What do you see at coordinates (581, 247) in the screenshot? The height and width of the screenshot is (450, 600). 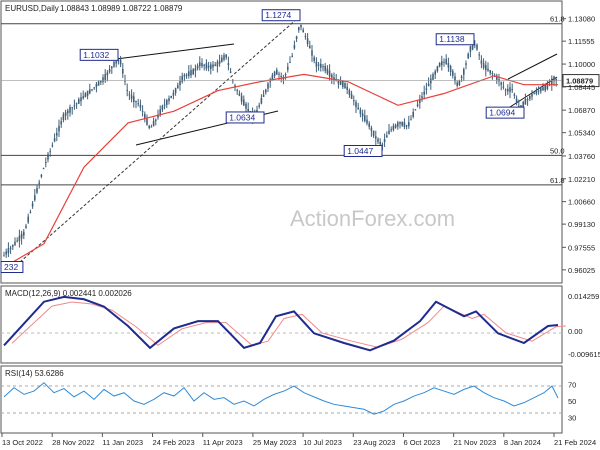 I see `price-tick-label: 0.97555` at bounding box center [581, 247].